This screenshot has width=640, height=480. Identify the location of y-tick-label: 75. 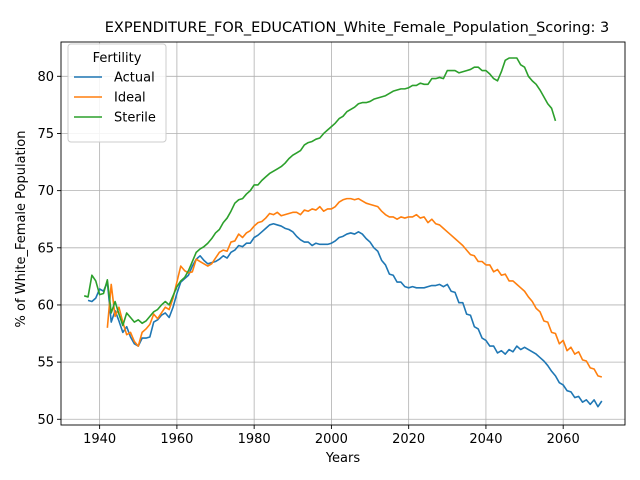
(45, 134).